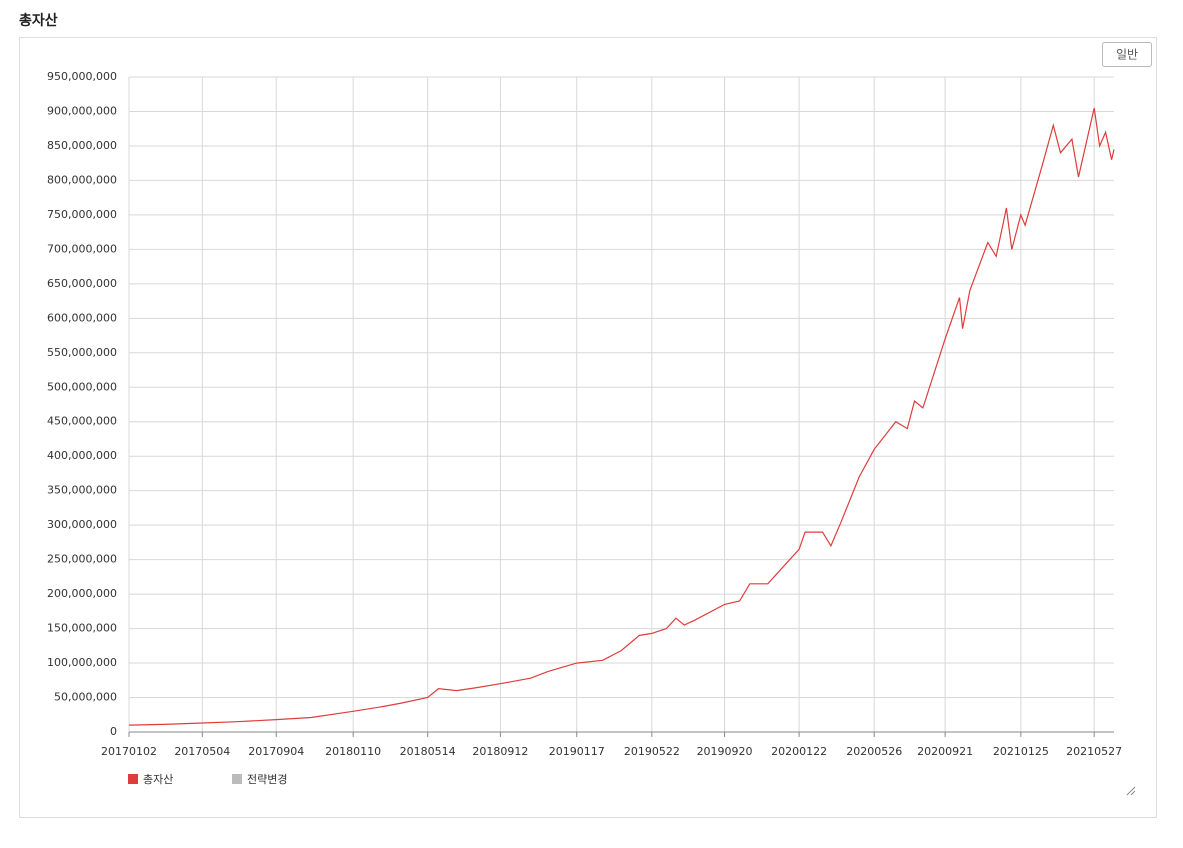 This screenshot has height=848, width=1183. What do you see at coordinates (82, 455) in the screenshot?
I see `y-tick-label: 400,000,000` at bounding box center [82, 455].